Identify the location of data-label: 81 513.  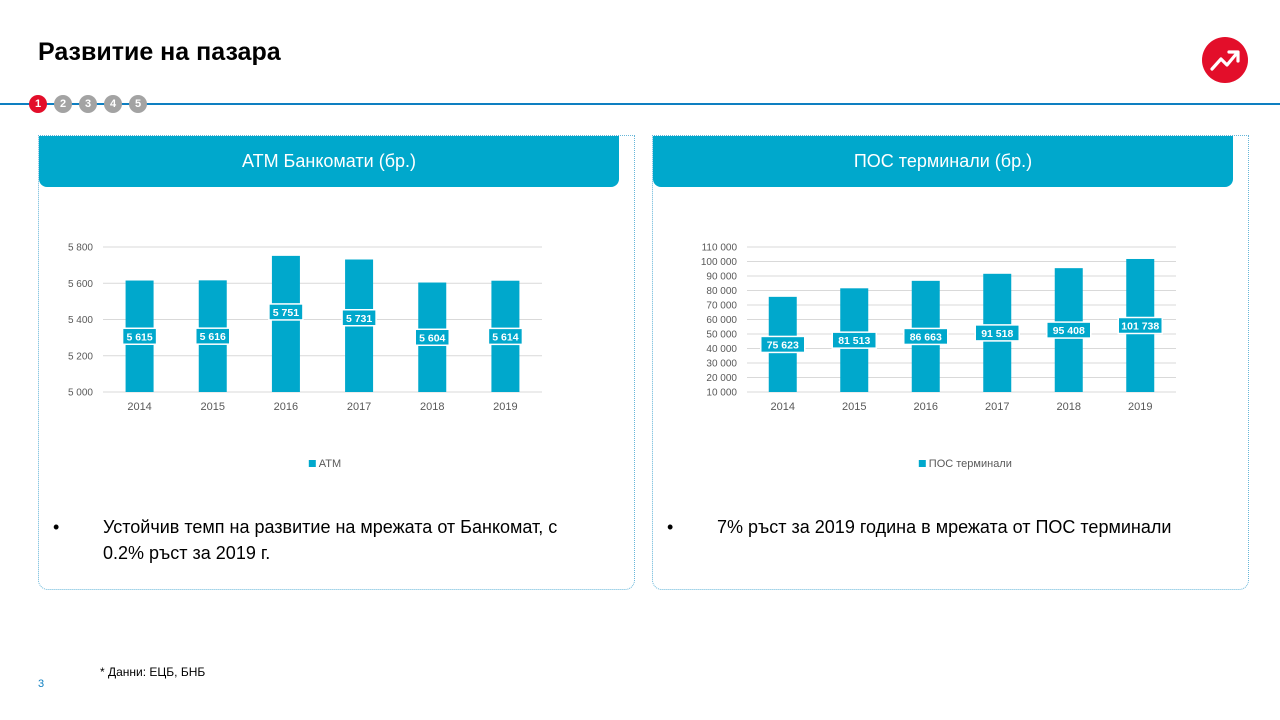
(854, 341).